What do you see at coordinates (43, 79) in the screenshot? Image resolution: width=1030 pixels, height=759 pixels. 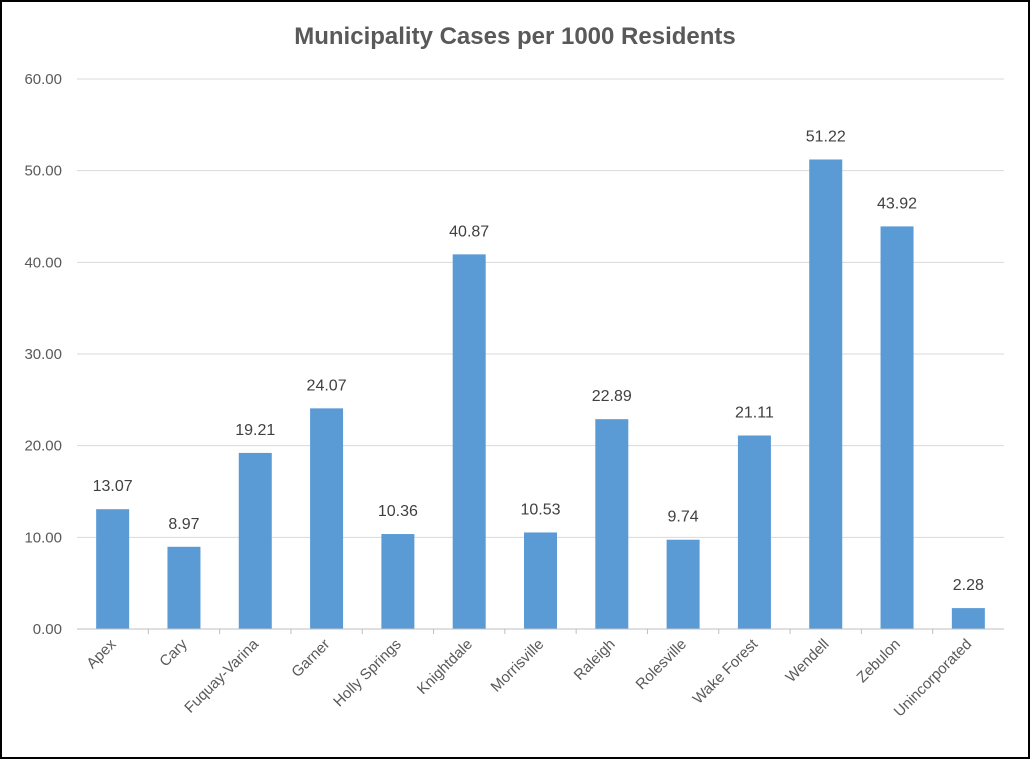 I see `y-tick-label: 60.00` at bounding box center [43, 79].